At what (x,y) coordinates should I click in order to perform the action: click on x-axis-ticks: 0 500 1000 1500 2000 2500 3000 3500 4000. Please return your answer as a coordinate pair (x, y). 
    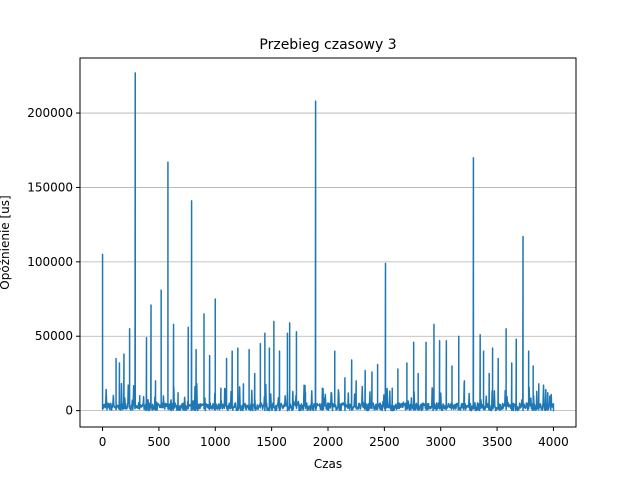
    Looking at the image, I should click on (334, 438).